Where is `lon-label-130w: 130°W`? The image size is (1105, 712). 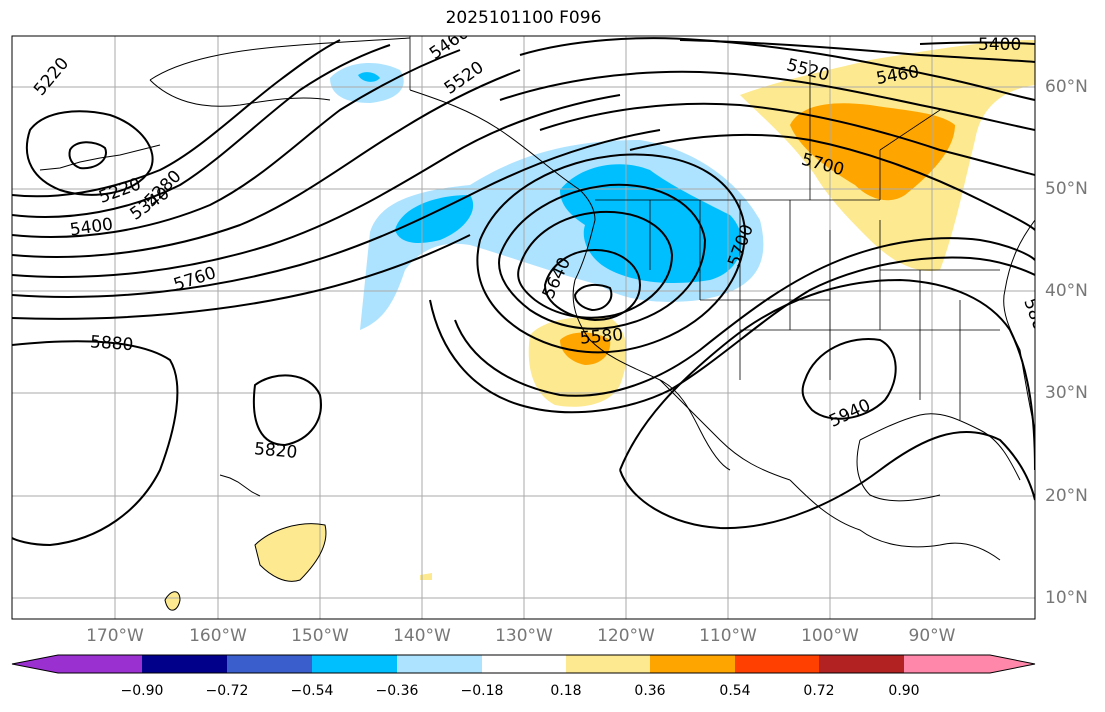
lon-label-130w: 130°W is located at coordinates (524, 636).